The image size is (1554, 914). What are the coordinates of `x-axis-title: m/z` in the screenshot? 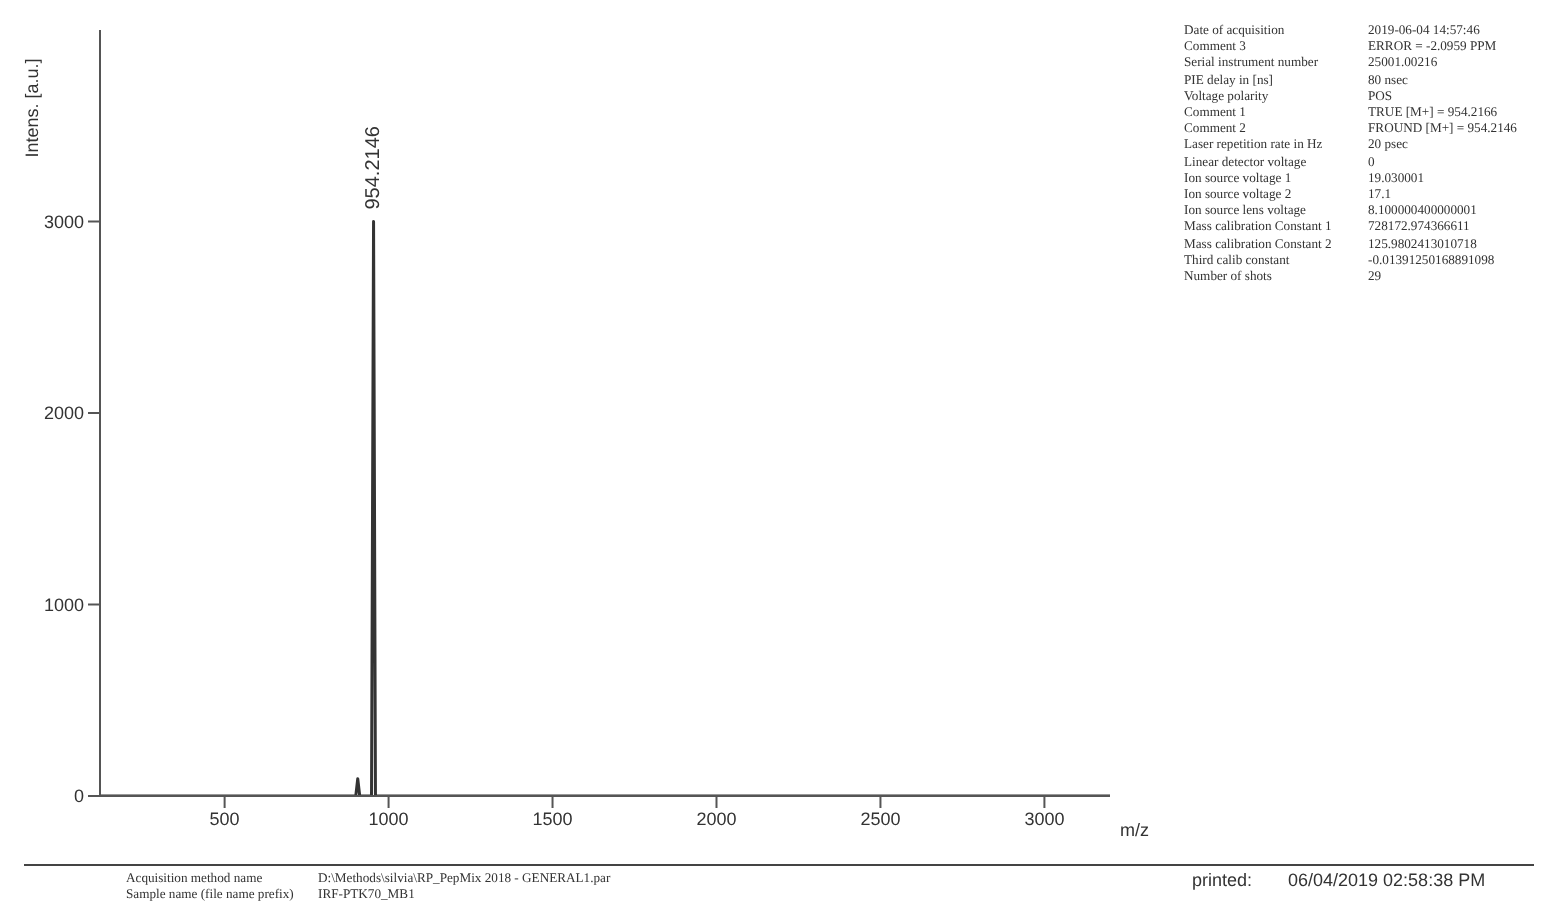 It's located at (1134, 830).